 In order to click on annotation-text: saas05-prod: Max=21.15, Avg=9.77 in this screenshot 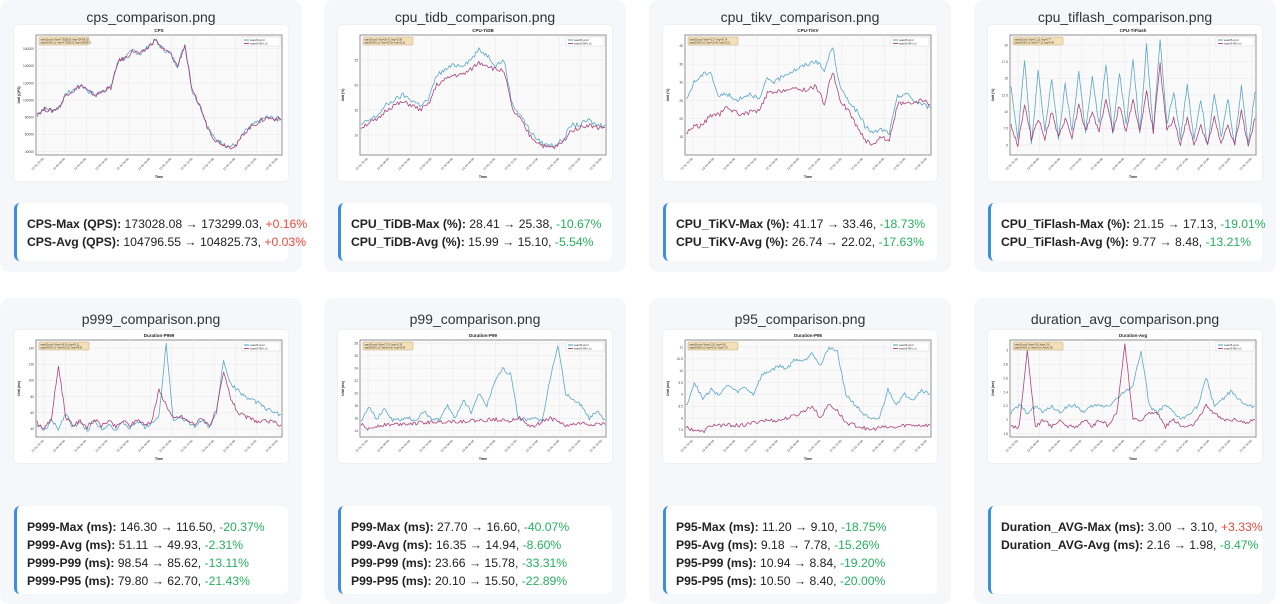, I will do `click(1033, 39)`.